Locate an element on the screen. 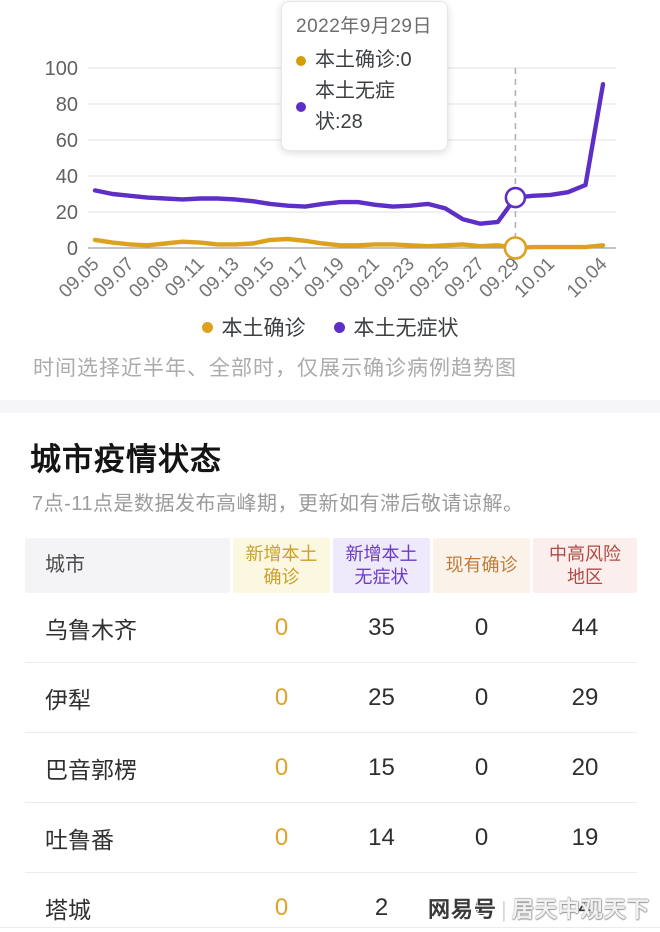 The image size is (660, 932). cell-value: 29 is located at coordinates (585, 697).